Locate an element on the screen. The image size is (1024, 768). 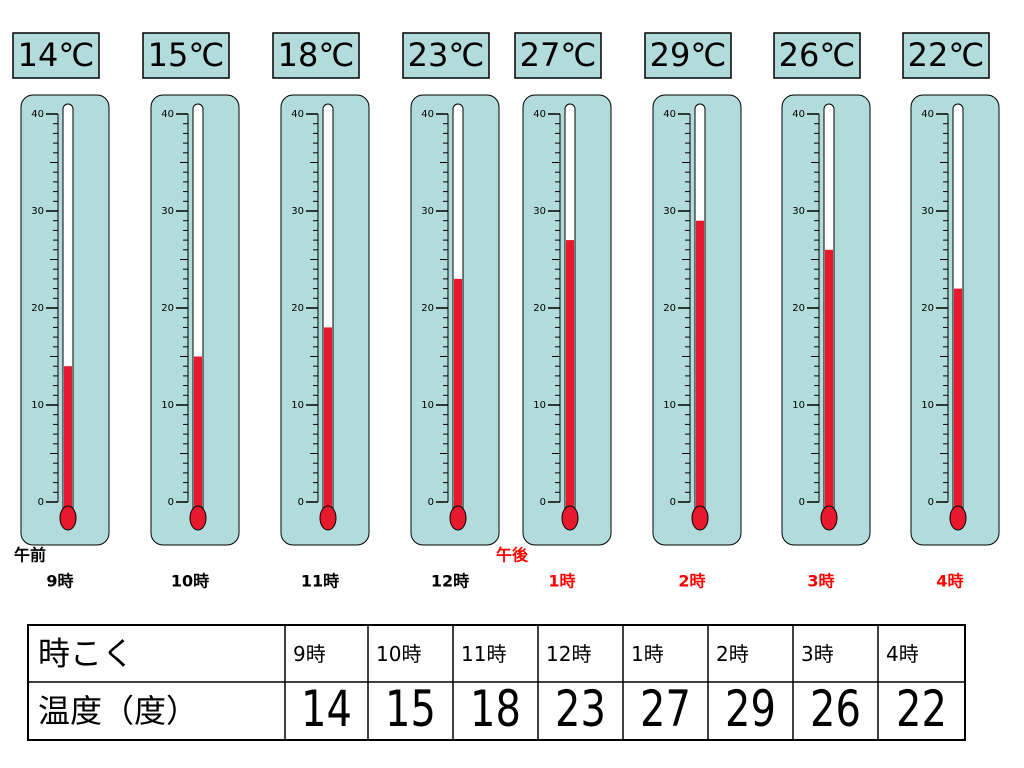
time-label: 2時 is located at coordinates (691, 581).